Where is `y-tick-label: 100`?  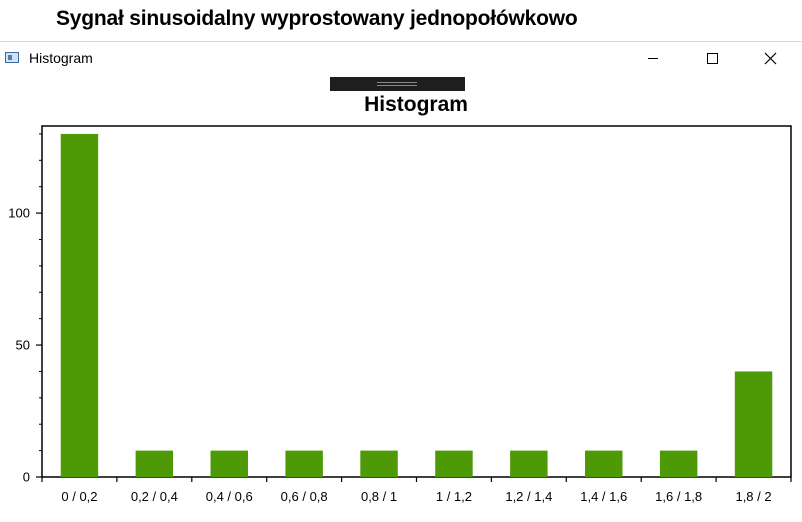
y-tick-label: 100 is located at coordinates (19, 213).